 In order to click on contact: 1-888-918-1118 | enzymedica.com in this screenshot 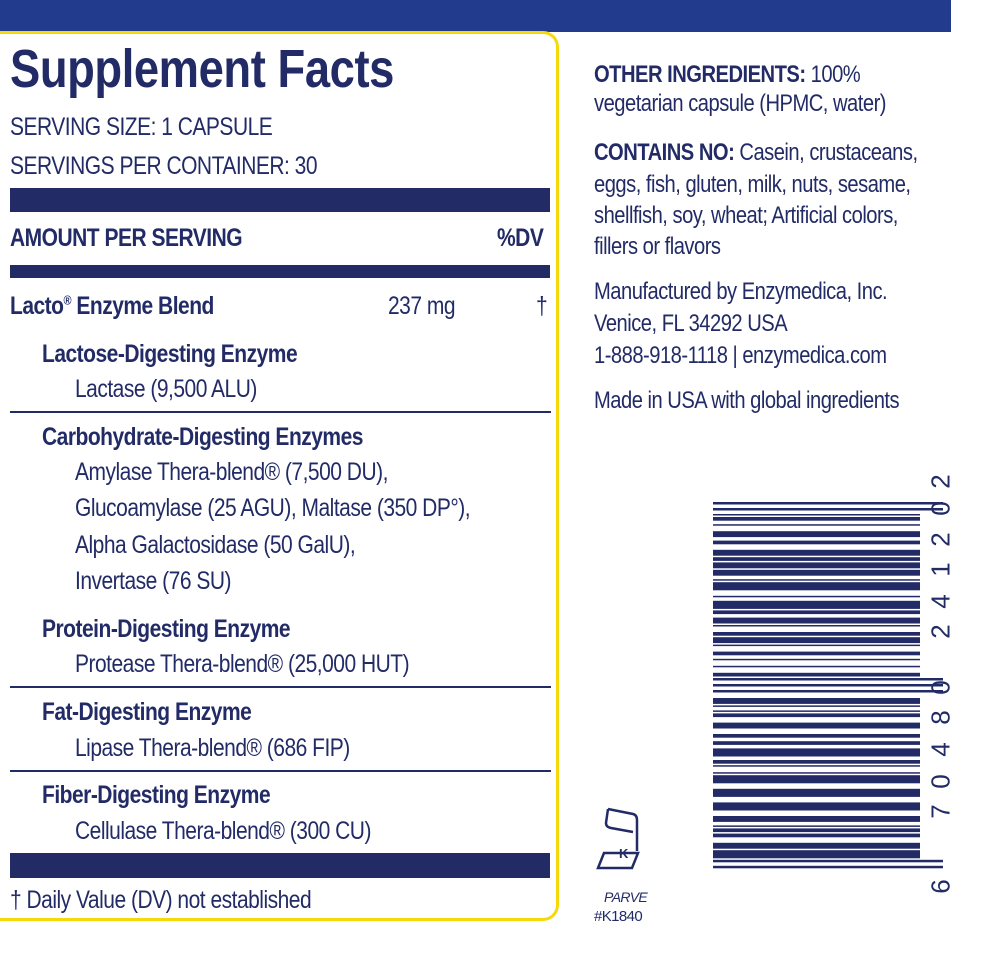, I will do `click(740, 355)`.